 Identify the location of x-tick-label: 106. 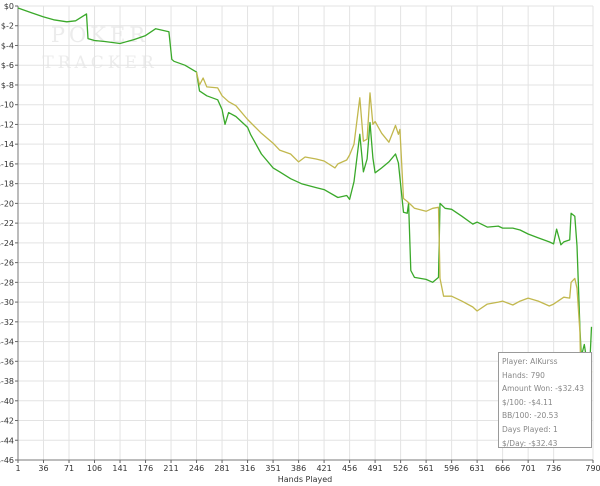
(94, 468).